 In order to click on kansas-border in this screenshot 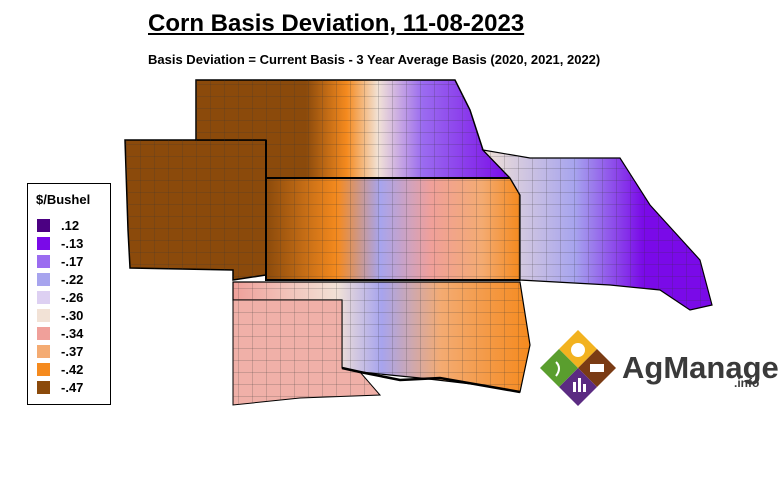, I will do `click(392, 210)`.